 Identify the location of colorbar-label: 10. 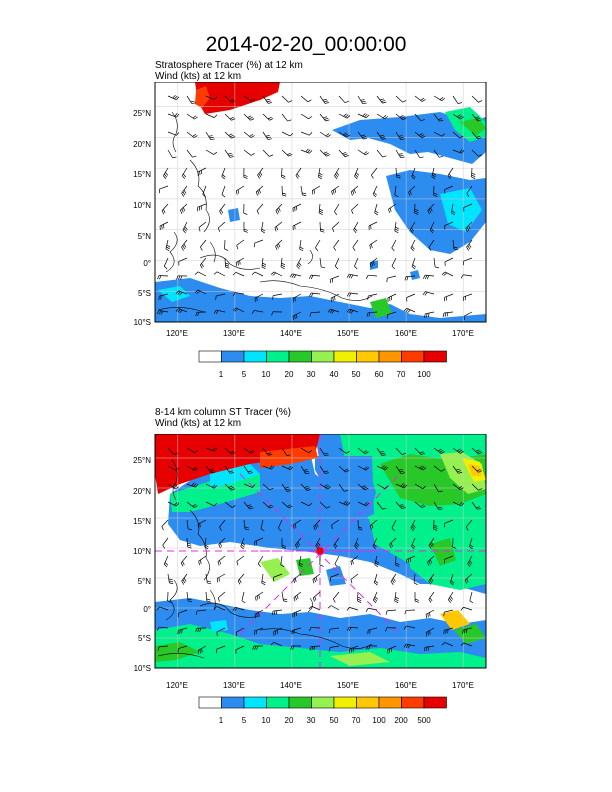
(266, 720).